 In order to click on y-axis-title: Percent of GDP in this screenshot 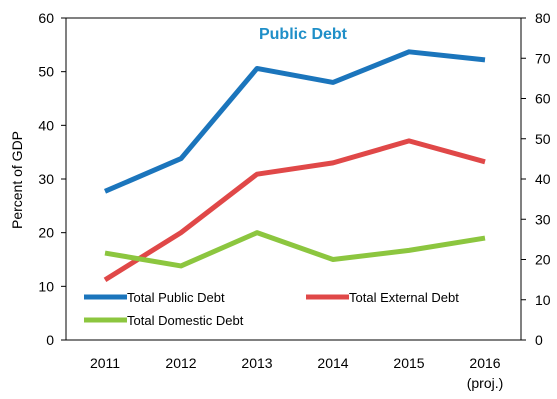, I will do `click(17, 180)`.